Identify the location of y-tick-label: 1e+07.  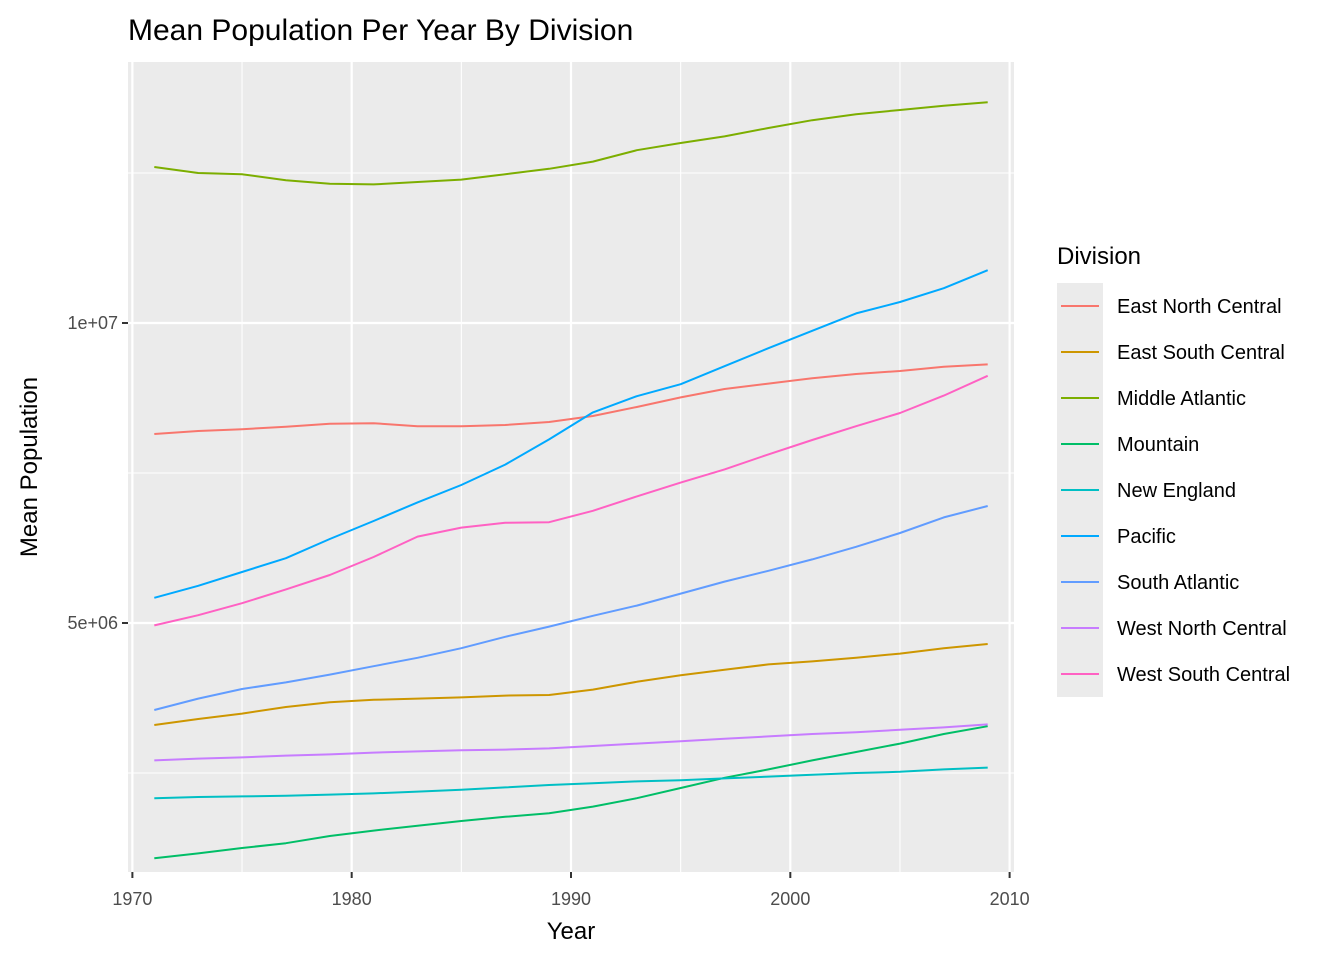
(92, 323).